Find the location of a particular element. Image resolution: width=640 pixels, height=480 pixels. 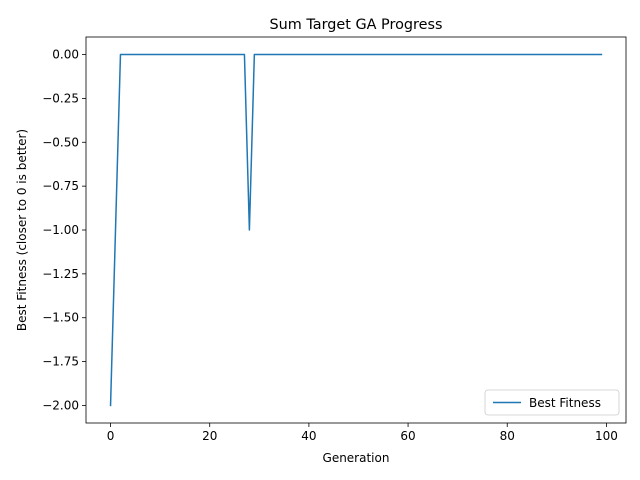

y-tick-label: −1.50 is located at coordinates (60, 318).